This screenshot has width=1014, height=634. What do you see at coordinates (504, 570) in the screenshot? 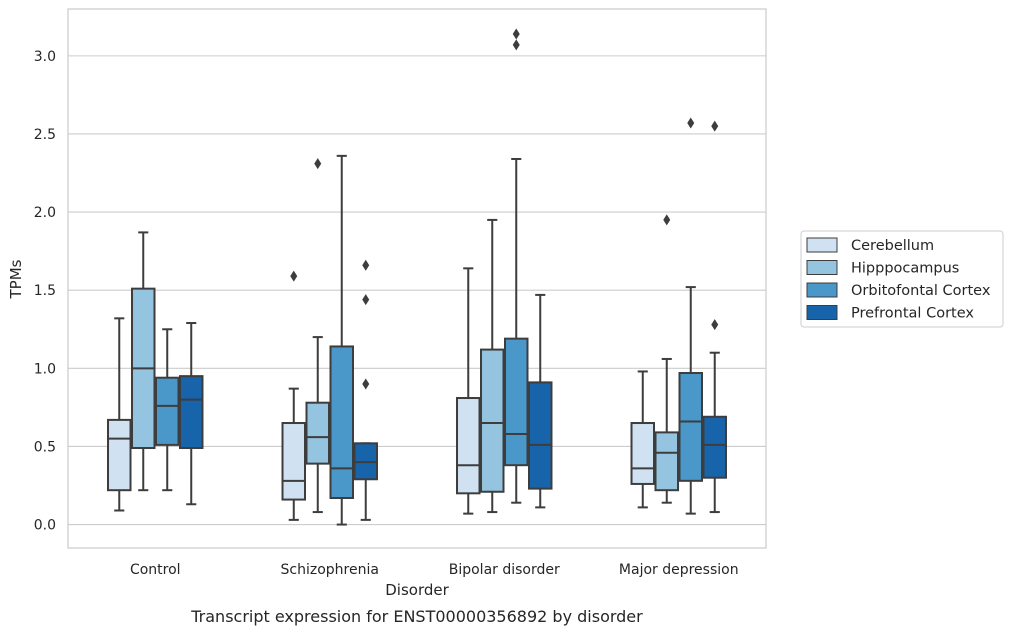
I see `x-tick-label: Bipolar disorder` at bounding box center [504, 570].